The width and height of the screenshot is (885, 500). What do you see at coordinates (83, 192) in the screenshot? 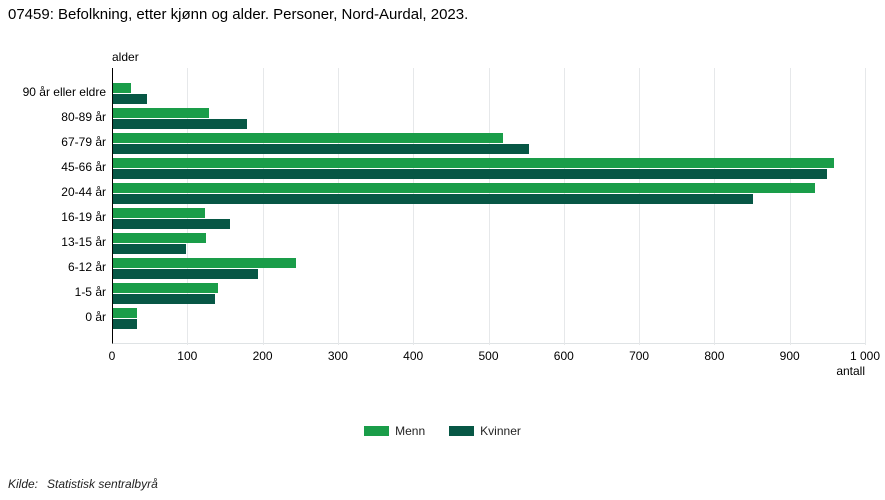
I see `y-axis-label: 20-44 år` at bounding box center [83, 192].